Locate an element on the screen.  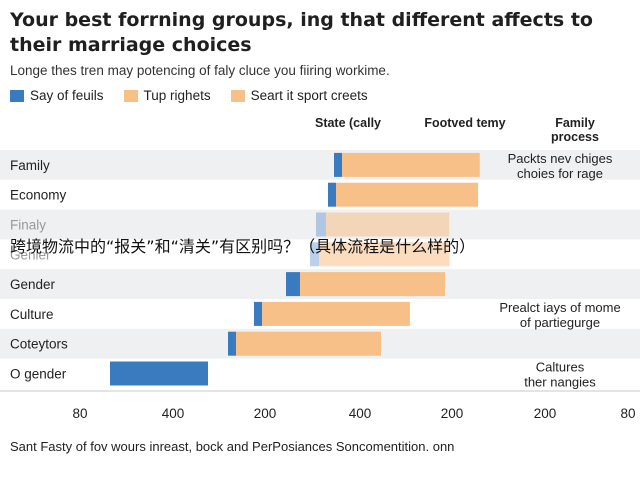
category-label: Gender is located at coordinates (33, 284).